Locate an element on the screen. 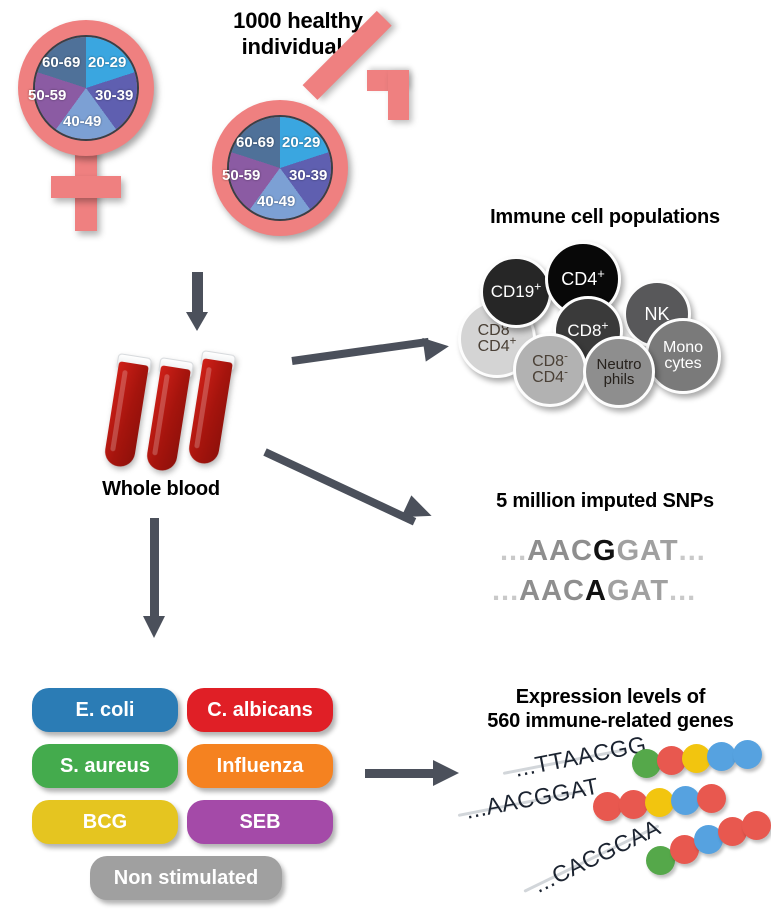 The height and width of the screenshot is (922, 771). stimulus-label: C. albicans is located at coordinates (260, 709).